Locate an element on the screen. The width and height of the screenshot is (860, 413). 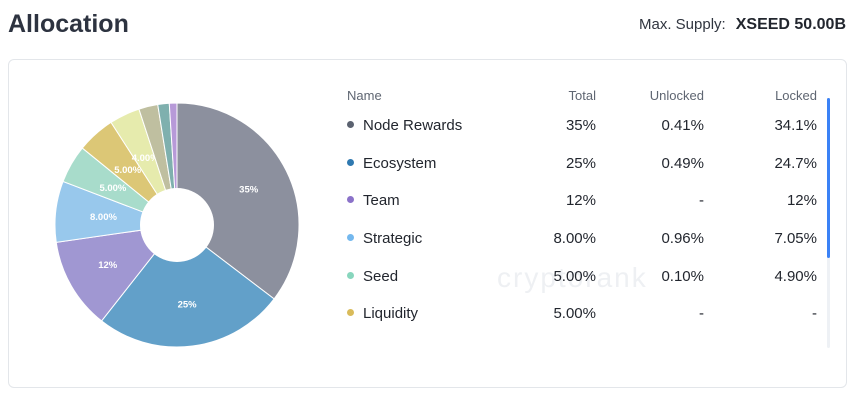
col-header-locked: Locked is located at coordinates (796, 95).